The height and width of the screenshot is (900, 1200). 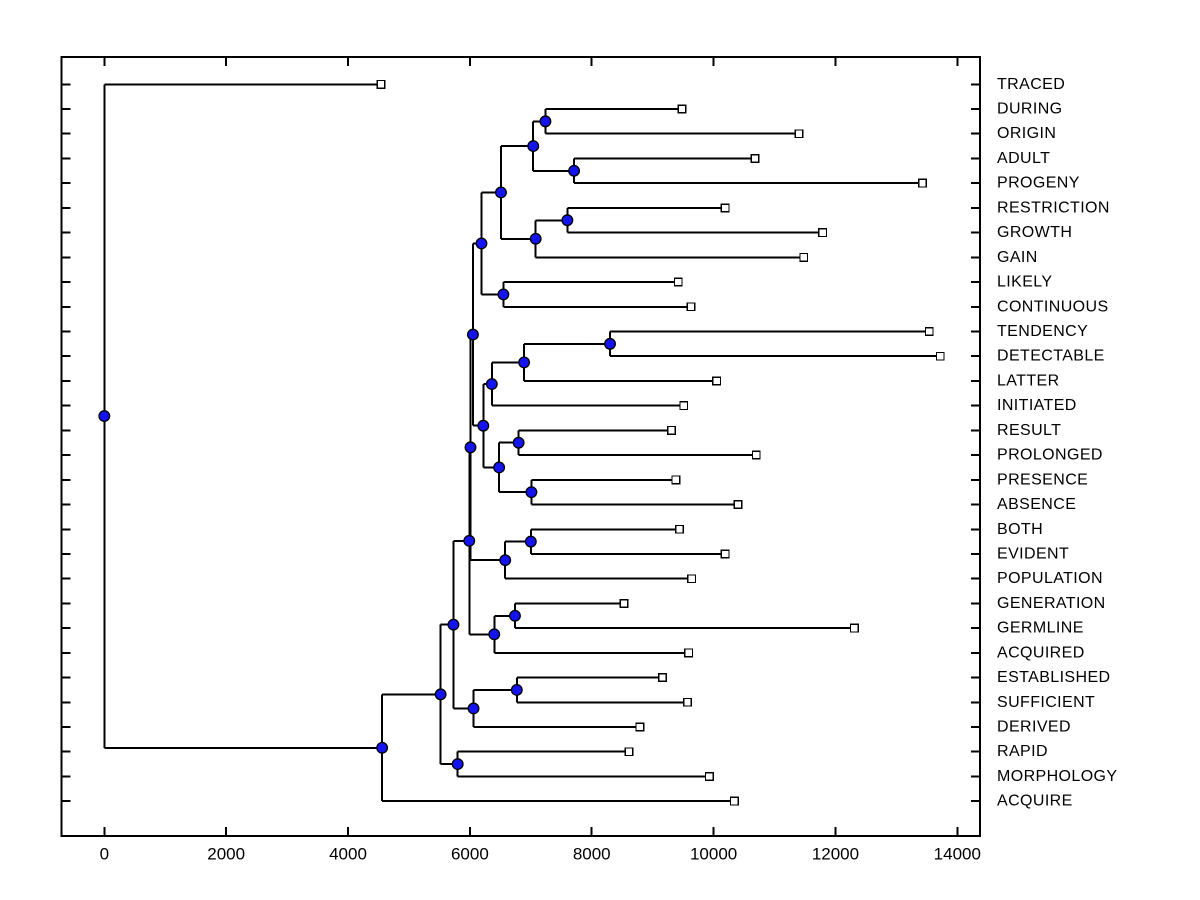 I want to click on leaf-label: DETECTABLE, so click(x=1051, y=356).